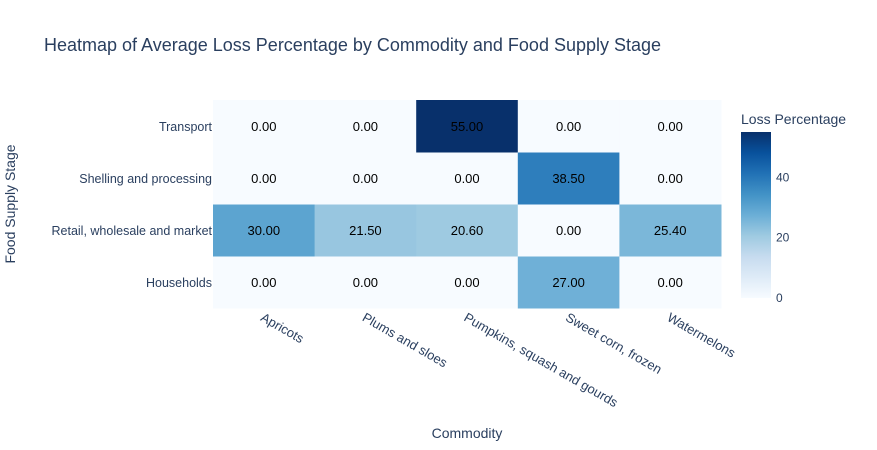 This screenshot has height=450, width=877. I want to click on y-tick-label: Shelling and processing, so click(145, 179).